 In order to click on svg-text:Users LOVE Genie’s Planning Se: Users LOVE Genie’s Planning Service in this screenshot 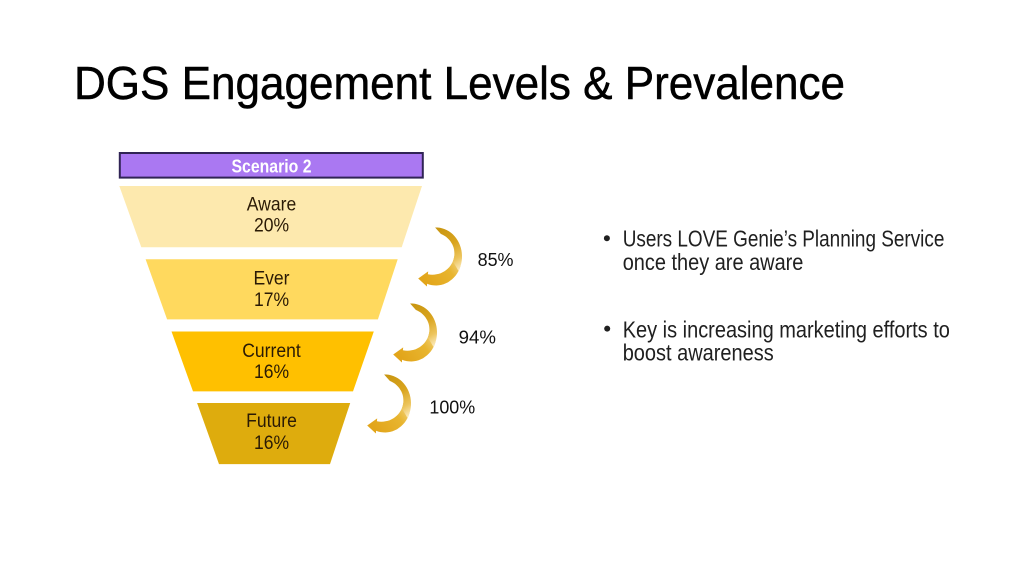, I will do `click(784, 239)`.